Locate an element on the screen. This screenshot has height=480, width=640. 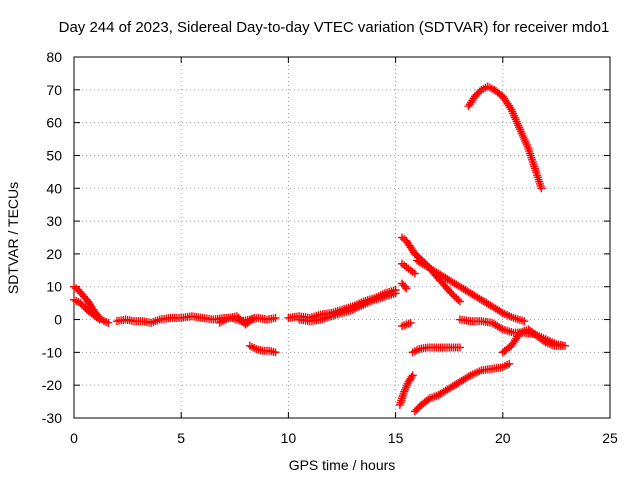
x-tick-label: 25 is located at coordinates (610, 438).